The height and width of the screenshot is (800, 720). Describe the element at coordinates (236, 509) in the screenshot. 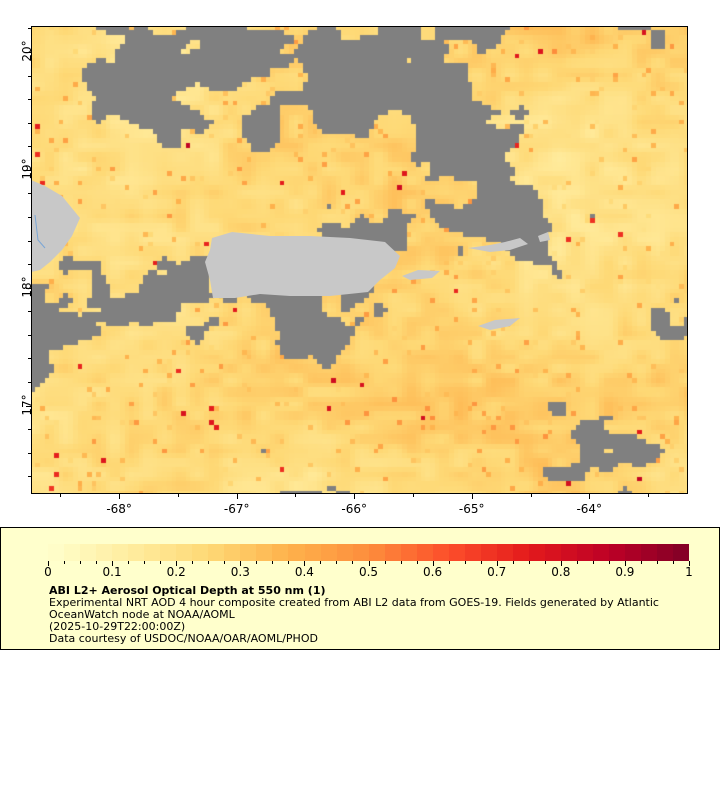

I see `lon-tick-label: -67°` at that location.